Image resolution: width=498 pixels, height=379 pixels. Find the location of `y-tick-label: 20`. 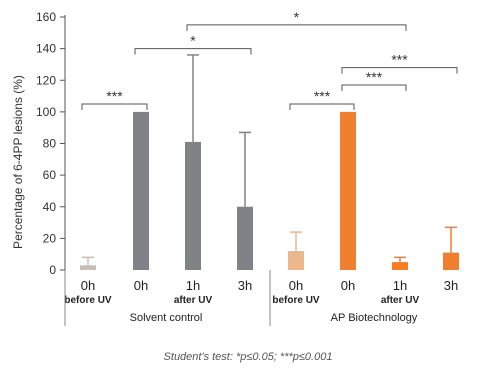

y-tick-label: 20 is located at coordinates (50, 238).